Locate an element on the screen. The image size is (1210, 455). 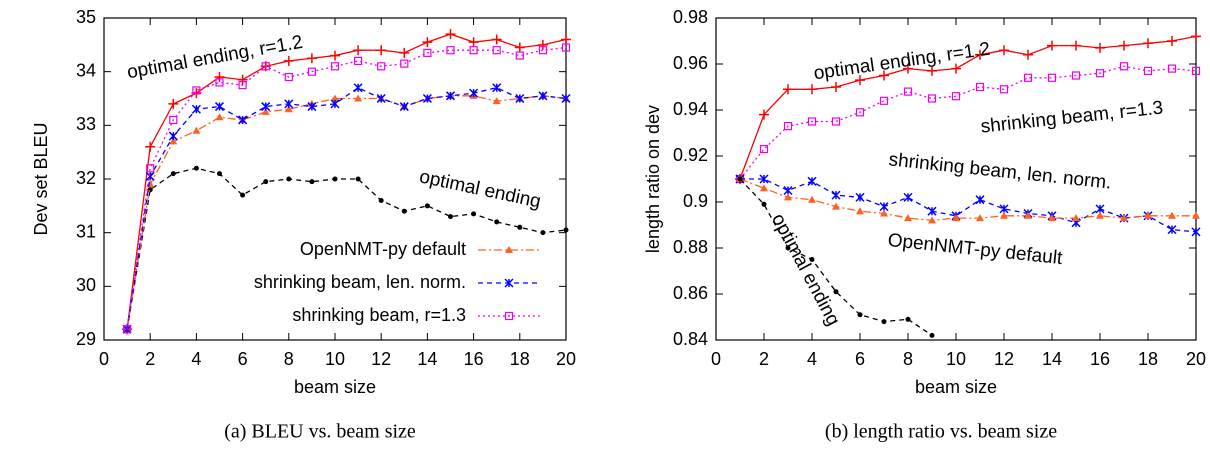
series-annotation: shrinking beam, len. norm. is located at coordinates (1000, 171).